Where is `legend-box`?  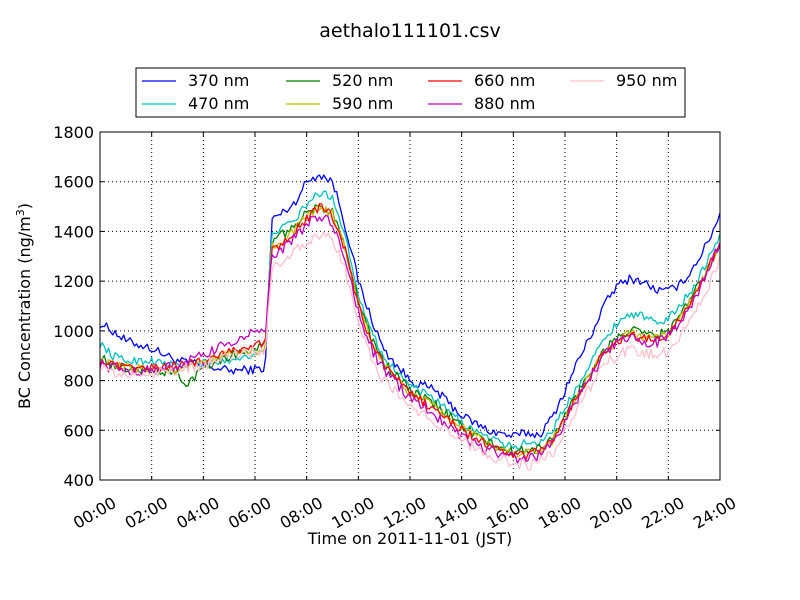
legend-box is located at coordinates (410, 92).